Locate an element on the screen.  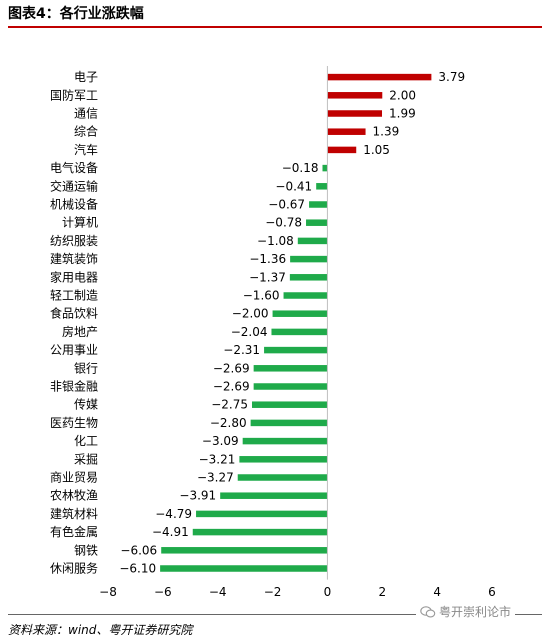
source-note: 资料来源：wind、粤开证券研究院 is located at coordinates (100, 630).